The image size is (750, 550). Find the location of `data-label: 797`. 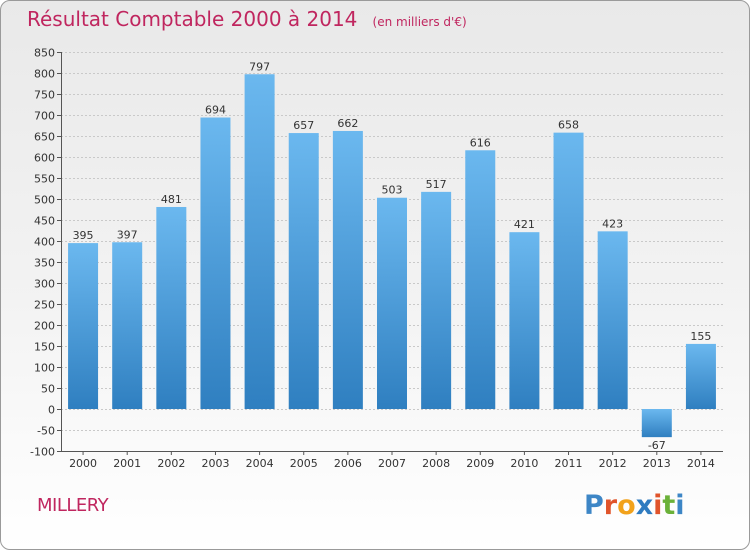

data-label: 797 is located at coordinates (259, 66).